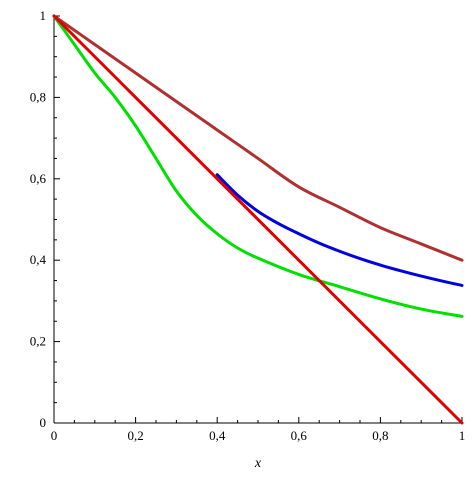 This screenshot has width=474, height=479. What do you see at coordinates (43, 422) in the screenshot?
I see `y-tick-label: 0` at bounding box center [43, 422].